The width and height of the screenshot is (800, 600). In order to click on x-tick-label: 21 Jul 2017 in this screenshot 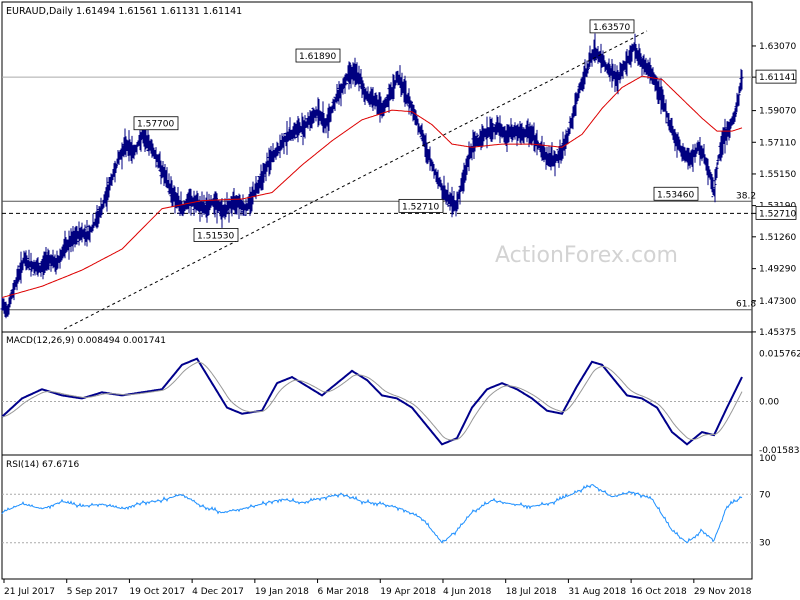, I will do `click(29, 592)`.